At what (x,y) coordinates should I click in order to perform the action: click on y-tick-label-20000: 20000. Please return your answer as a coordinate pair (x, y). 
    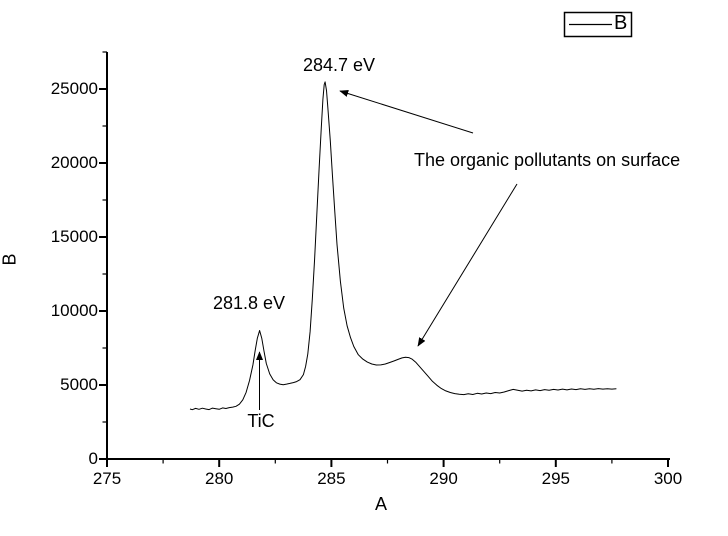
    Looking at the image, I should click on (74, 162).